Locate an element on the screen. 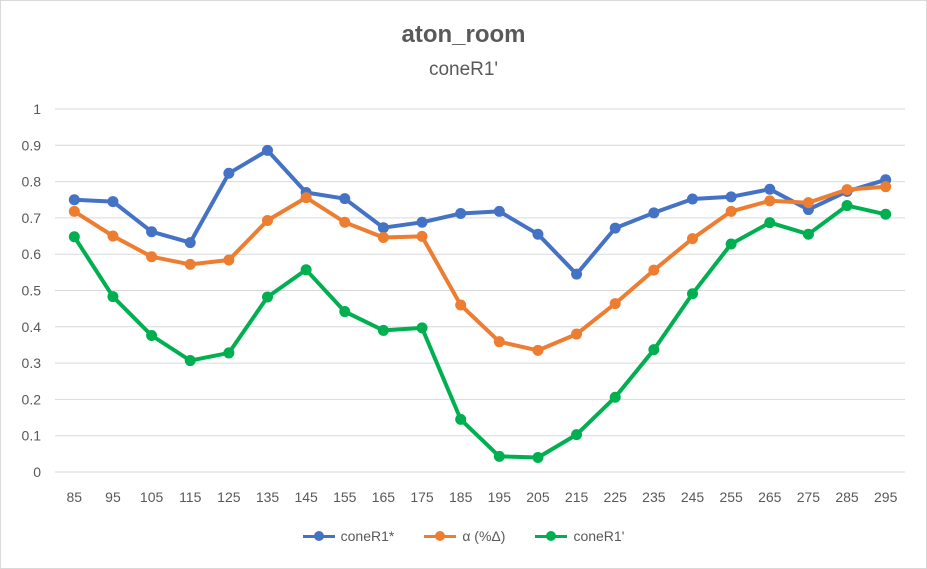 This screenshot has height=569, width=927. x-tick-label: 125 is located at coordinates (229, 497).